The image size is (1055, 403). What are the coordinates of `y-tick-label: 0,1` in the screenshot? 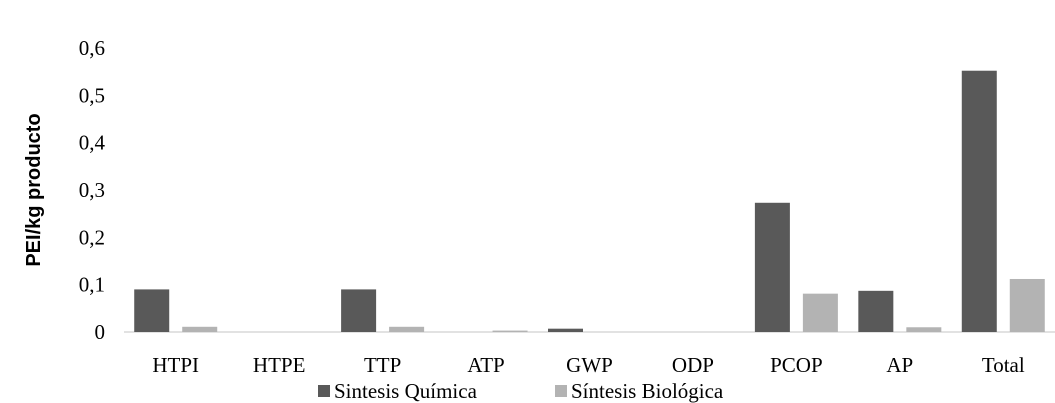 It's located at (92, 285).